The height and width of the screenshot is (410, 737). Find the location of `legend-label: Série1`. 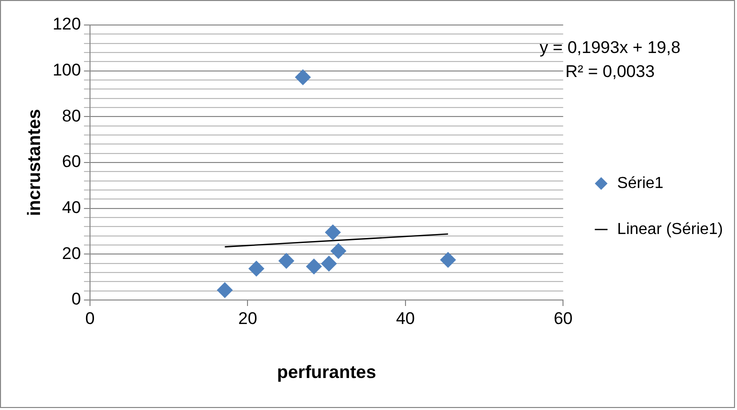

legend-label: Série1 is located at coordinates (640, 183).